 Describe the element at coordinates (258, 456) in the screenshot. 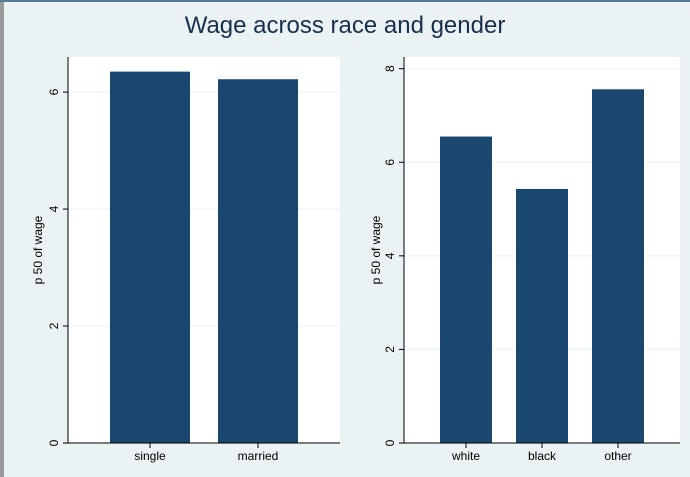

I see `x-tick-label-married: married` at that location.